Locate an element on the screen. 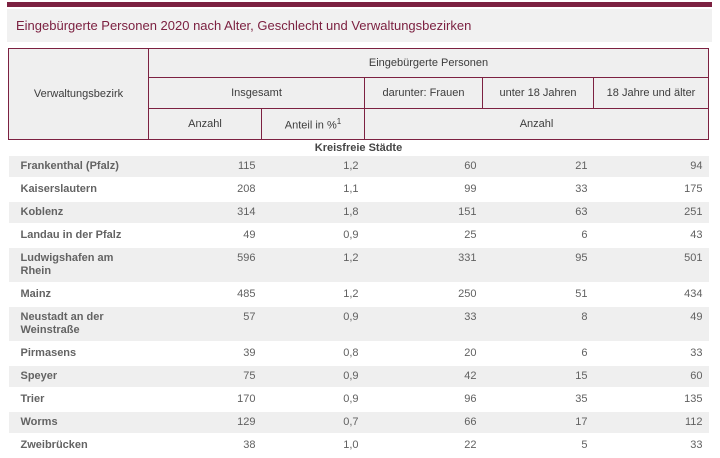 This screenshot has height=458, width=720. section-header-kreisfreie-staedte: Kreisfreie Städte is located at coordinates (358, 147).